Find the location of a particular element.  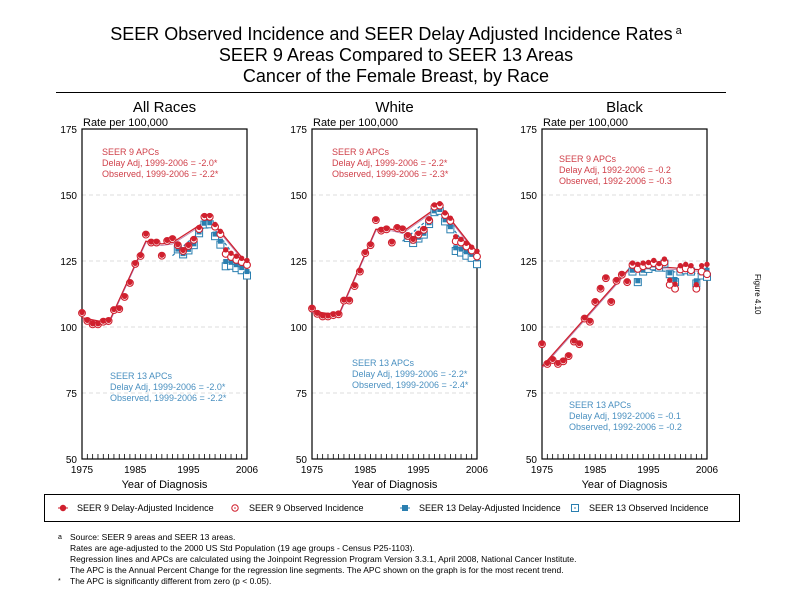

seer9-apc-delay: Delay Adj, 1992-2006 = -0.2 is located at coordinates (615, 170).